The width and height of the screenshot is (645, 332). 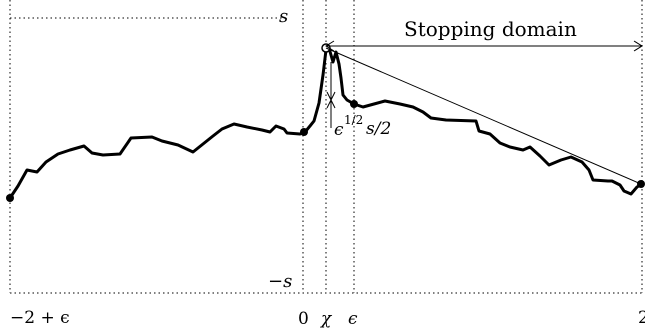 What do you see at coordinates (280, 281) in the screenshot?
I see `s-bottom-label: −s` at bounding box center [280, 281].